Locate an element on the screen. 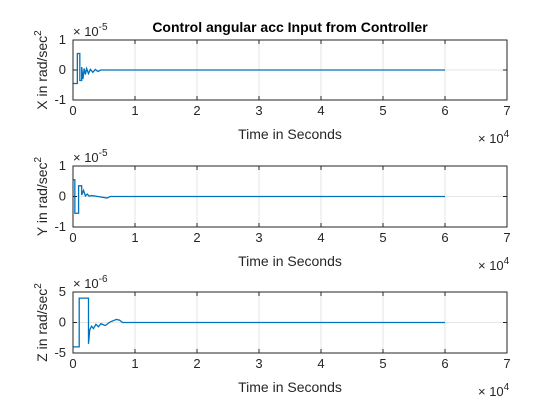 The width and height of the screenshot is (560, 420). y-tick-label: 5 is located at coordinates (62, 291).